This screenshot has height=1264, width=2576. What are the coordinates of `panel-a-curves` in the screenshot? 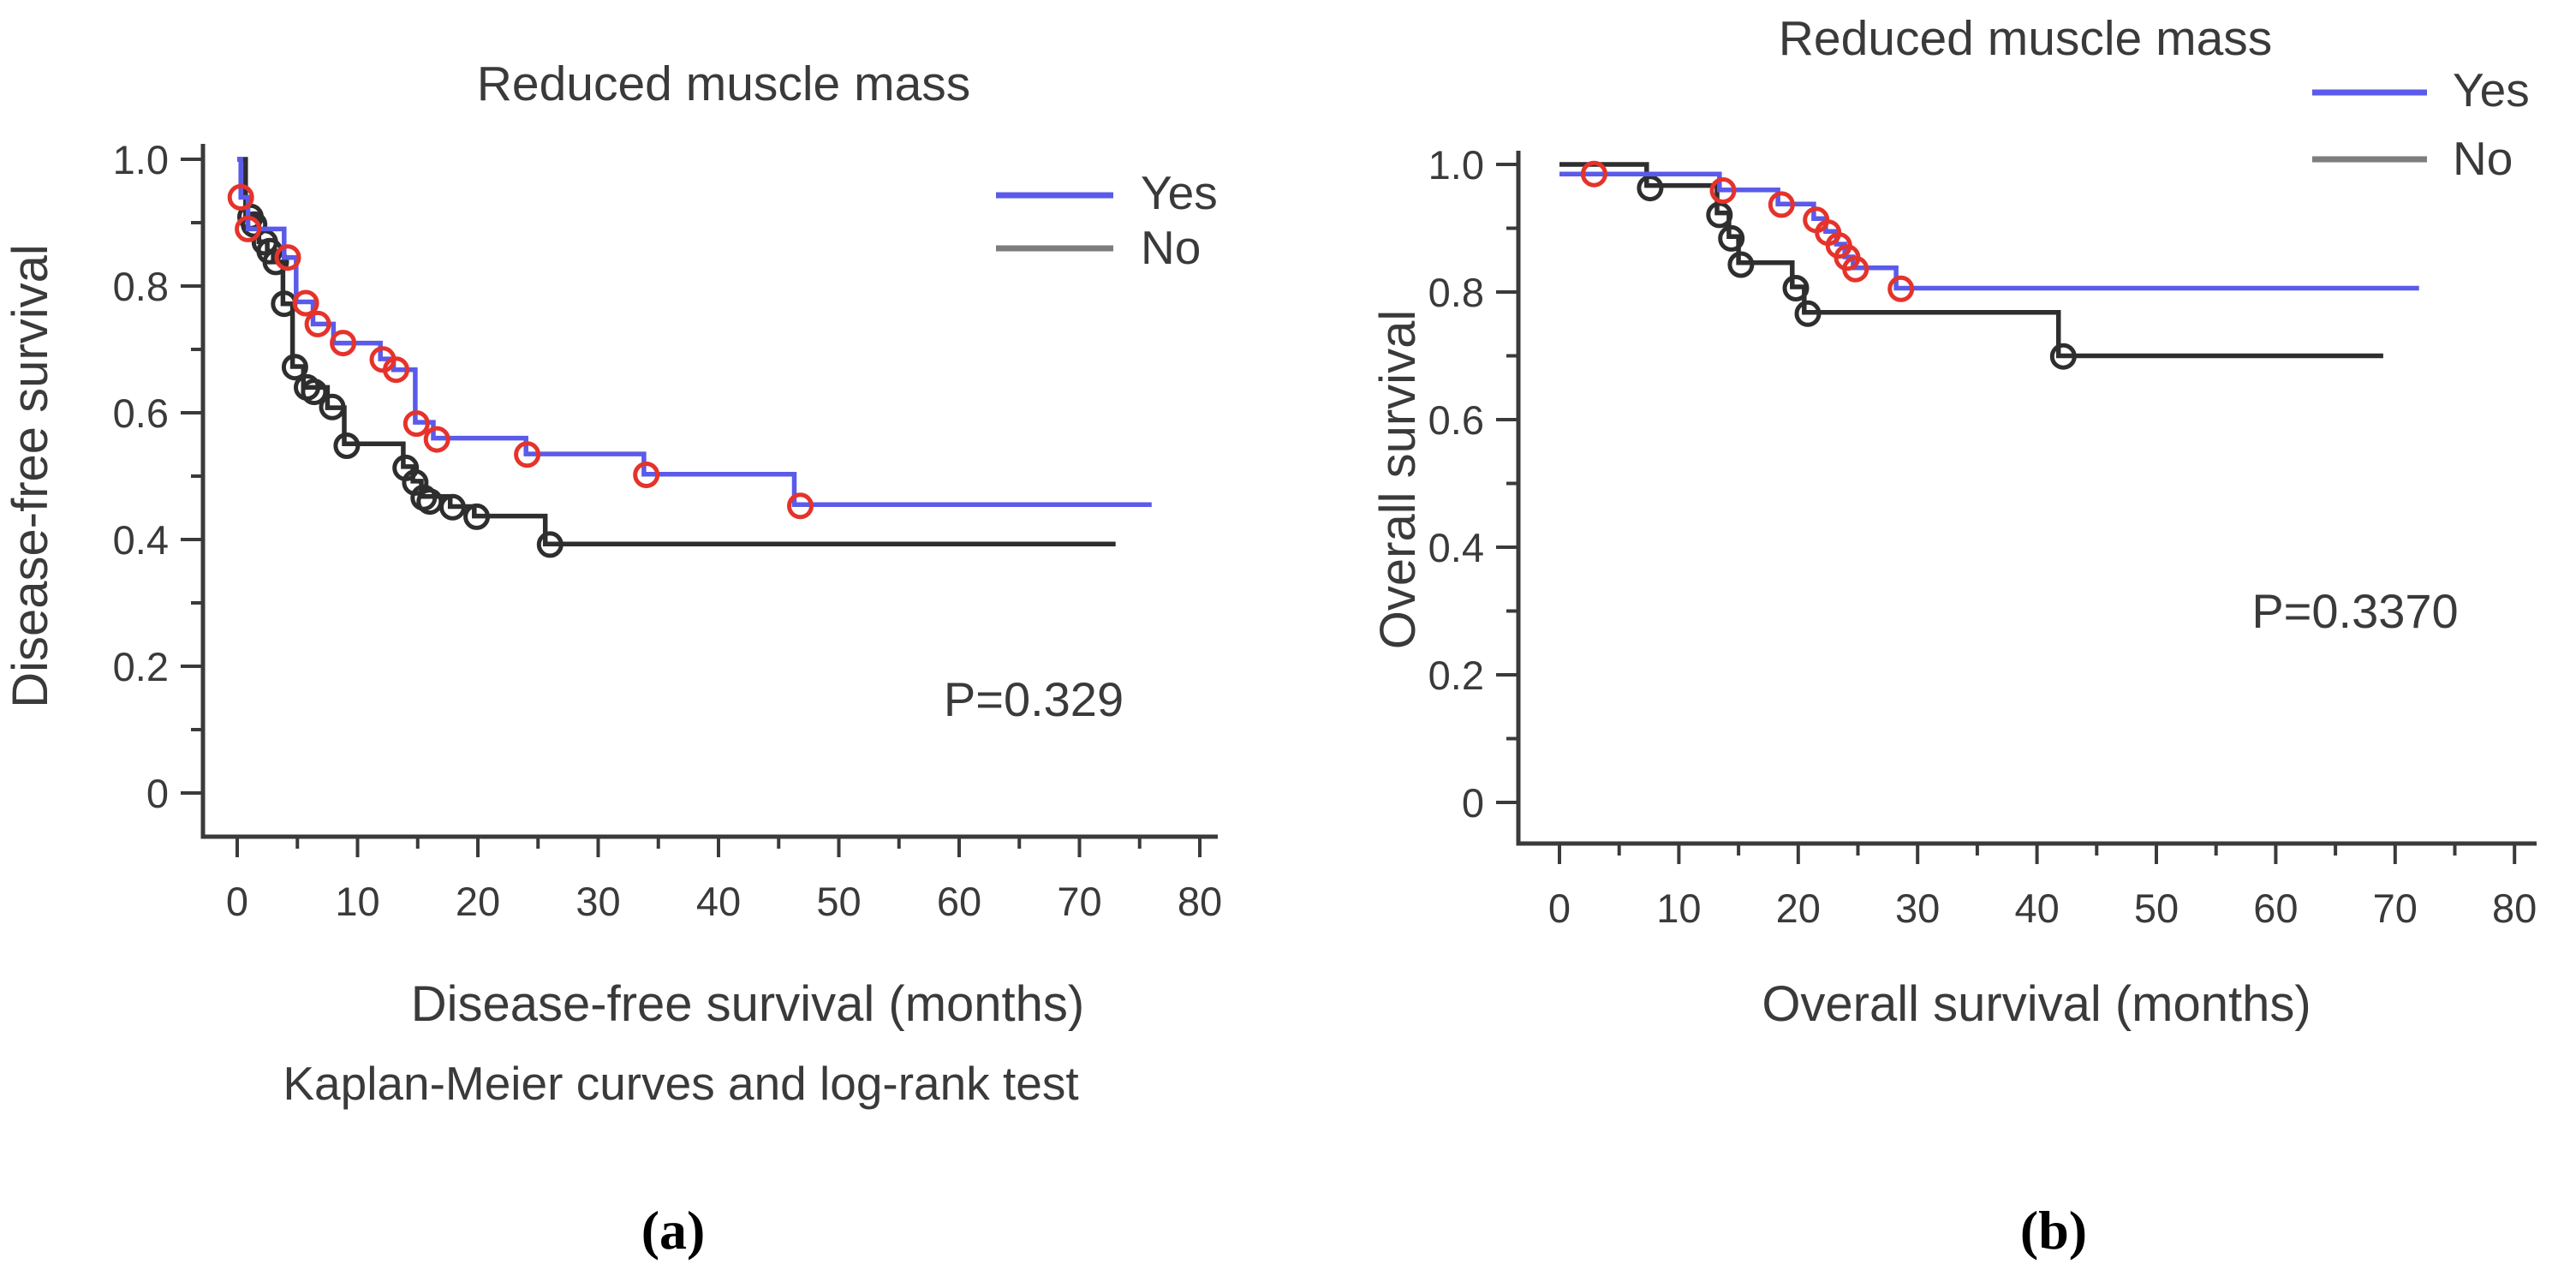 It's located at (689, 357).